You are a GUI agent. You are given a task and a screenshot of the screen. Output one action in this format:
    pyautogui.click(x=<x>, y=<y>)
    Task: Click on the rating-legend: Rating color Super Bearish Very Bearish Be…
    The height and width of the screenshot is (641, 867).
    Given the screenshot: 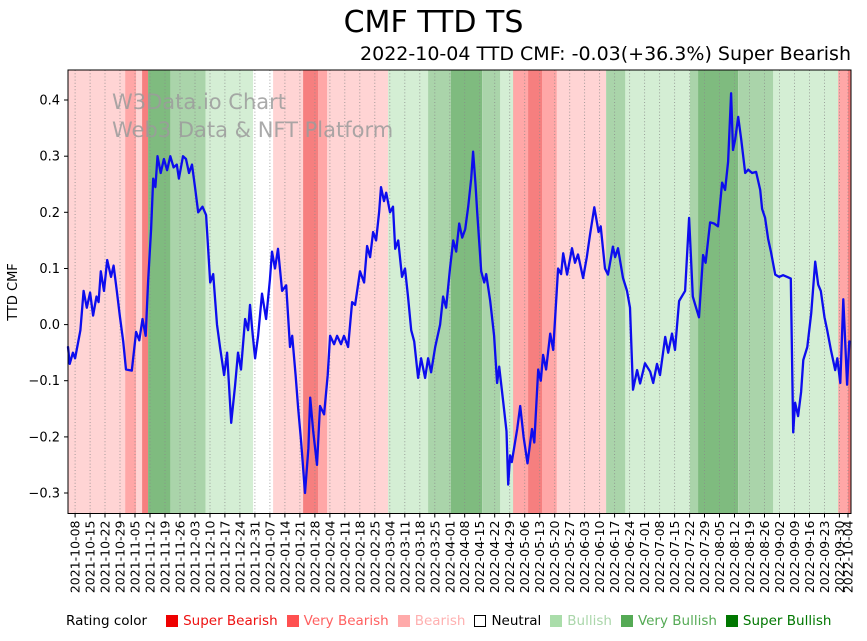 What is the action you would take?
    pyautogui.click(x=448, y=621)
    